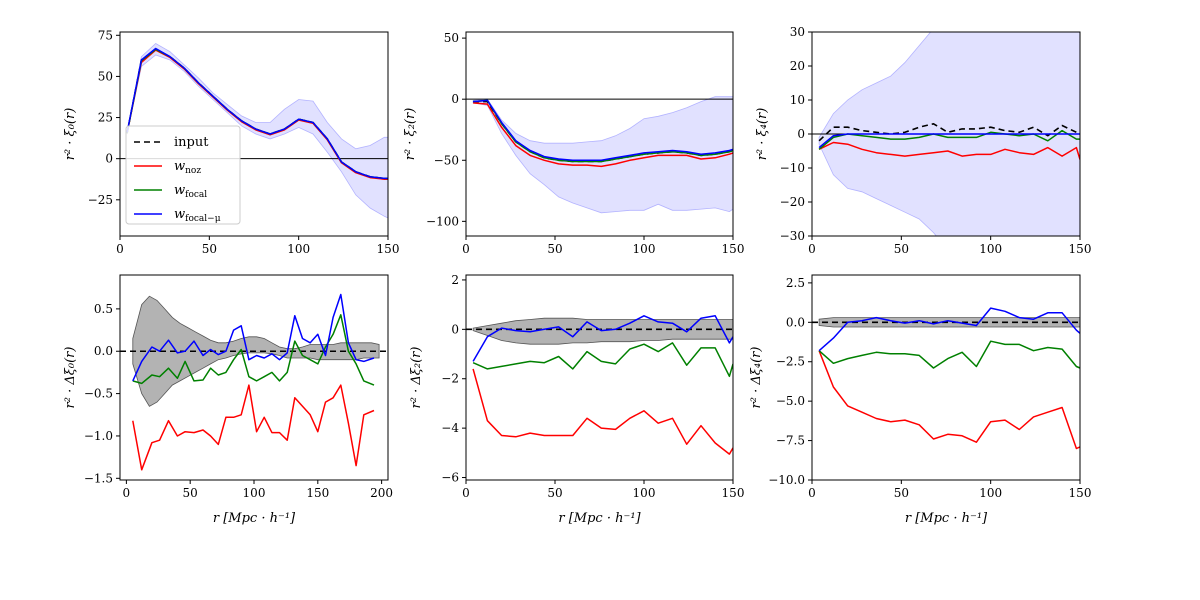 Image resolution: width=1200 pixels, height=600 pixels. I want to click on legend-label-focal_mu: wfocal−μ, so click(197, 215).